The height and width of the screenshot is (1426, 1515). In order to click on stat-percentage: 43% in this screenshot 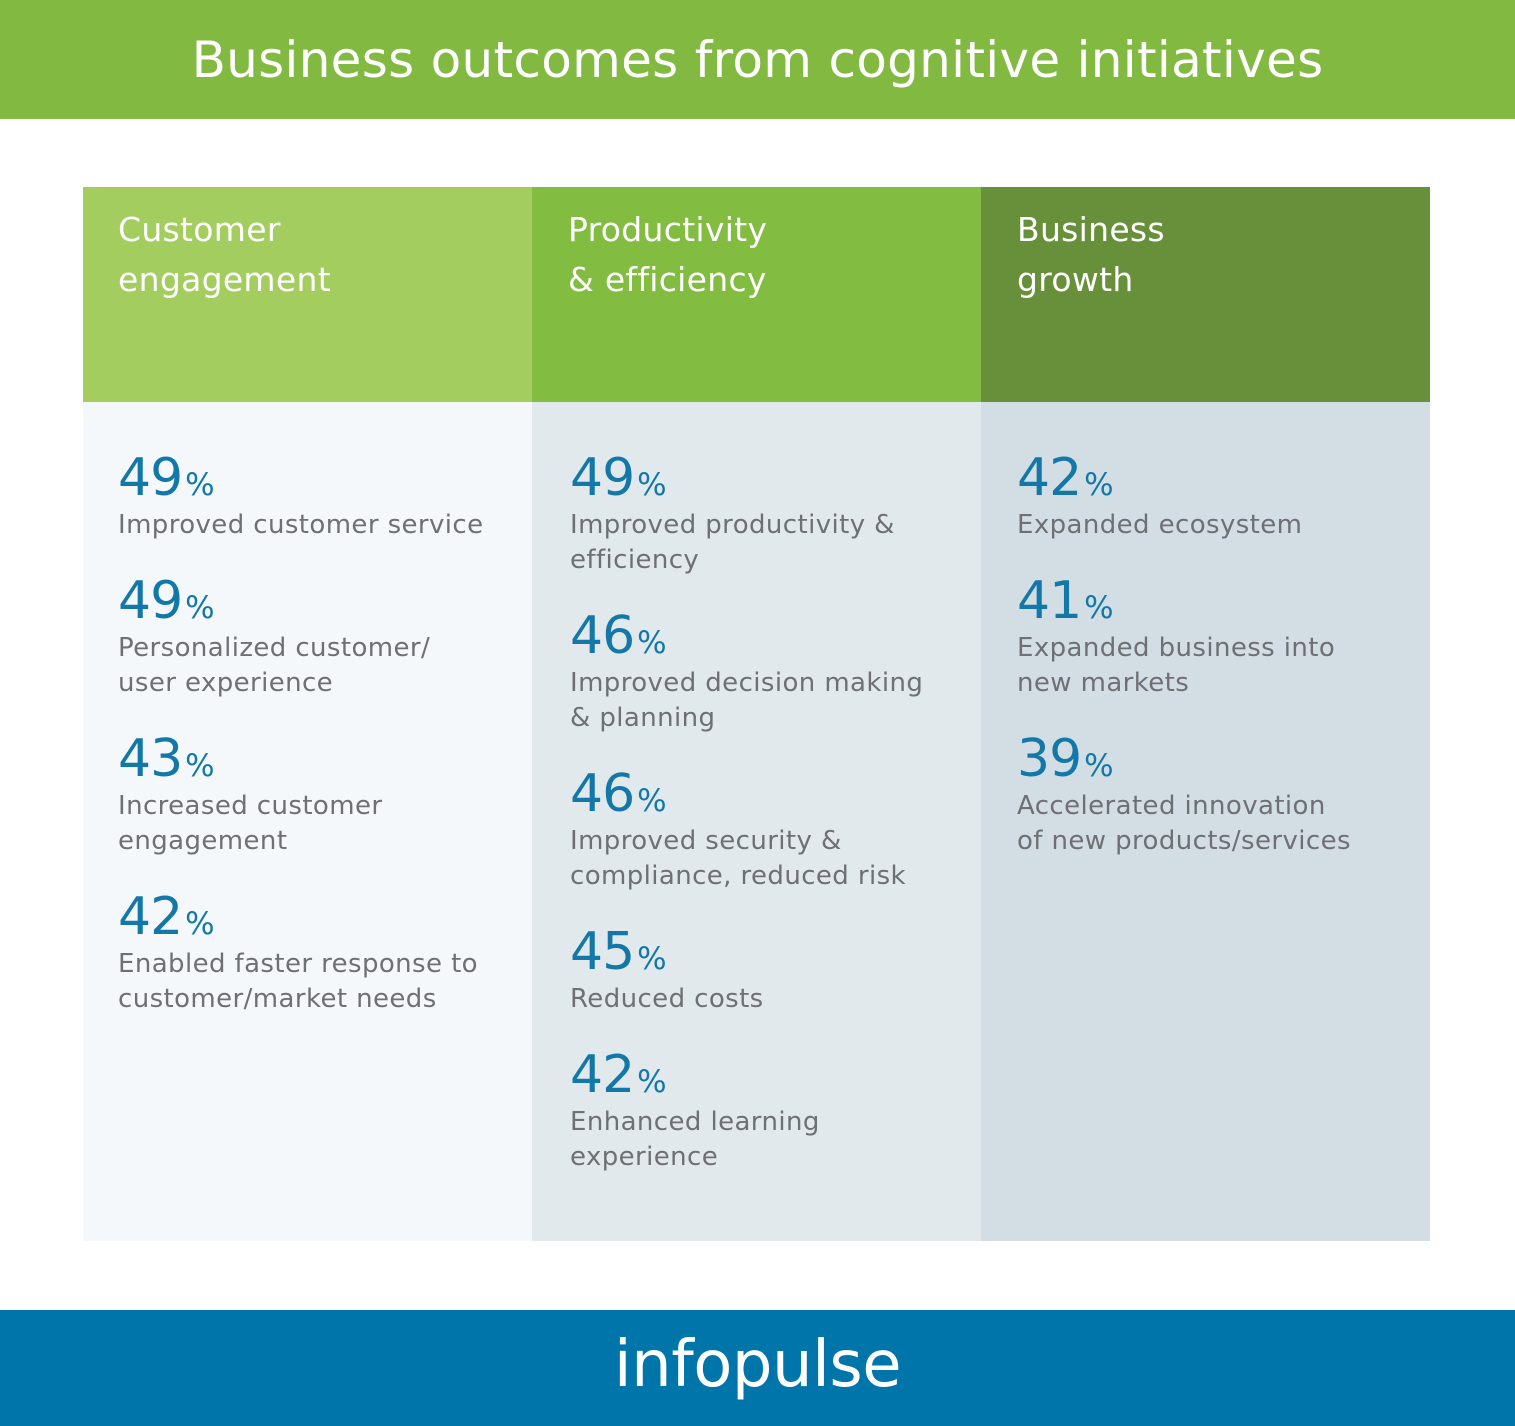, I will do `click(325, 759)`.